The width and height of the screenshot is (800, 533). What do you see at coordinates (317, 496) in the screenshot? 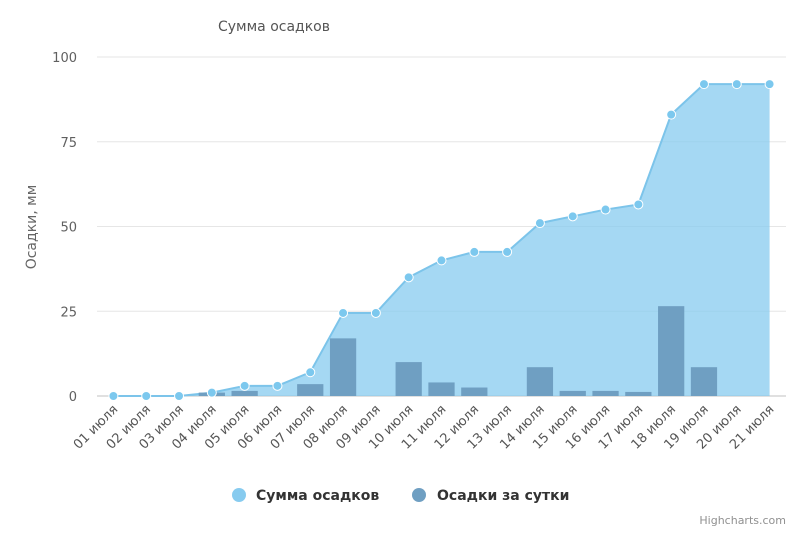
I see `legend-label-cumulative: Сумма осадков` at bounding box center [317, 496].